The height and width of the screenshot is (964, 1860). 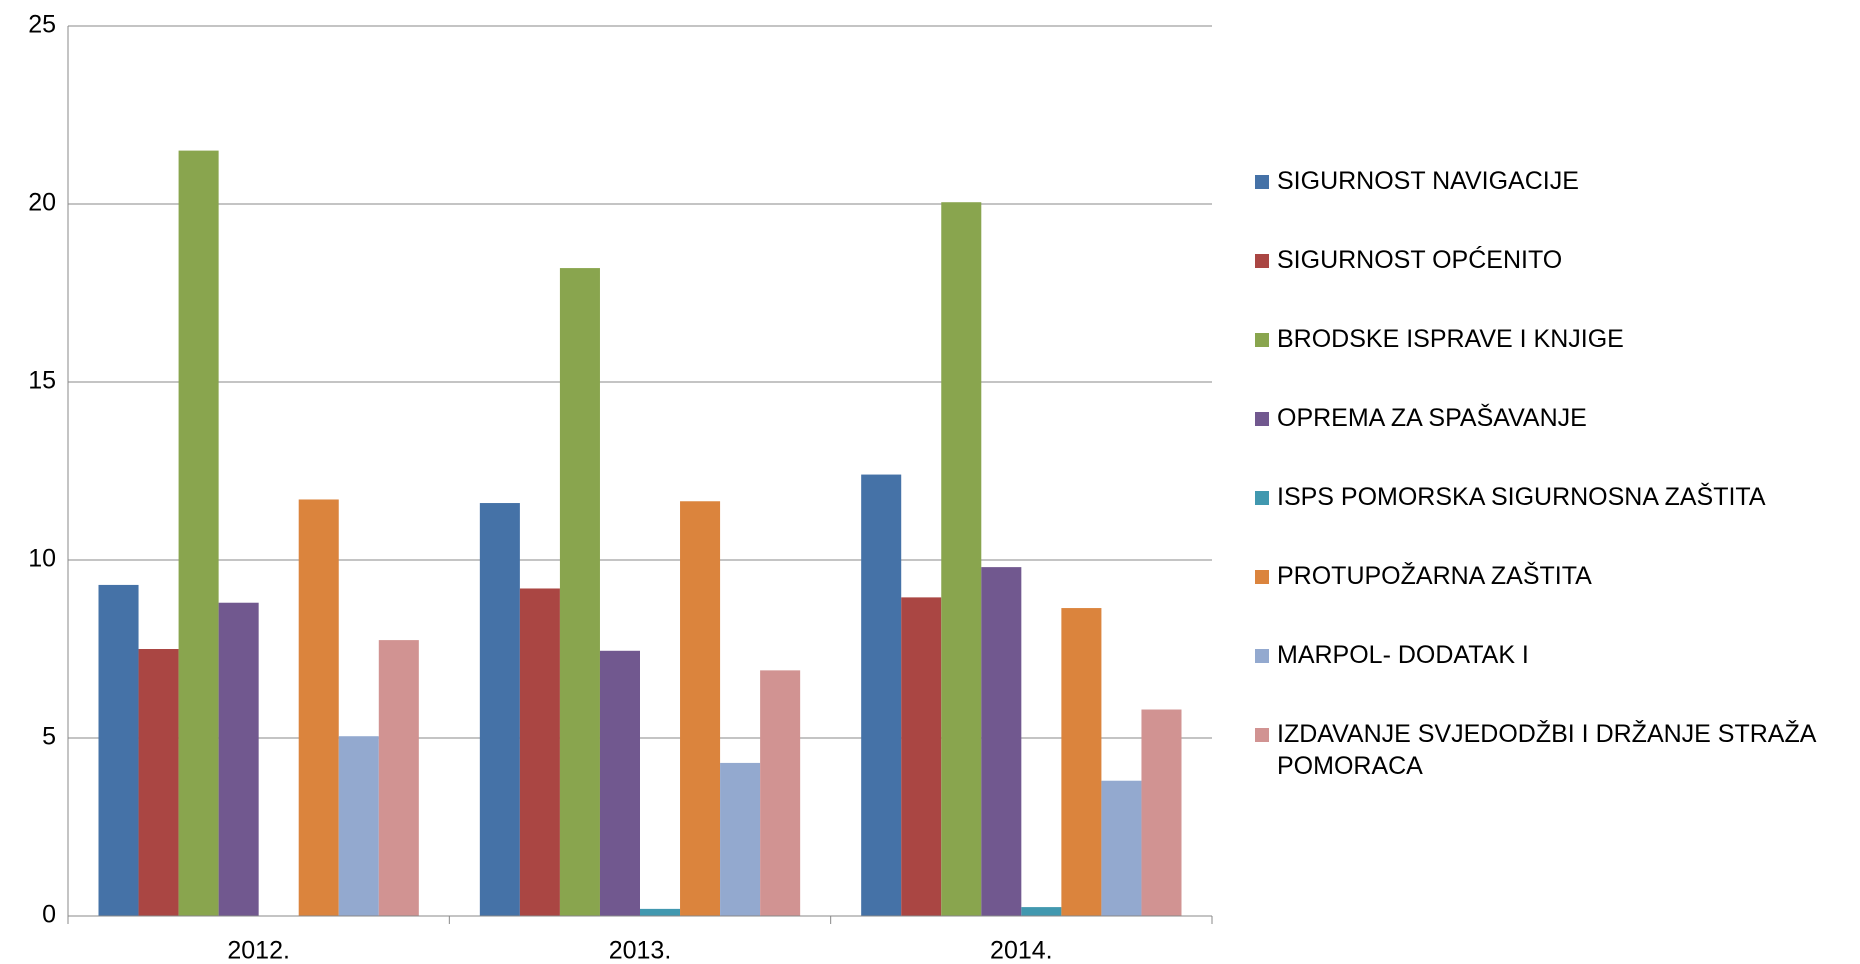 What do you see at coordinates (1555, 599) in the screenshot?
I see `legend-item: PROTUPOŽARNA ZAŠTITA` at bounding box center [1555, 599].